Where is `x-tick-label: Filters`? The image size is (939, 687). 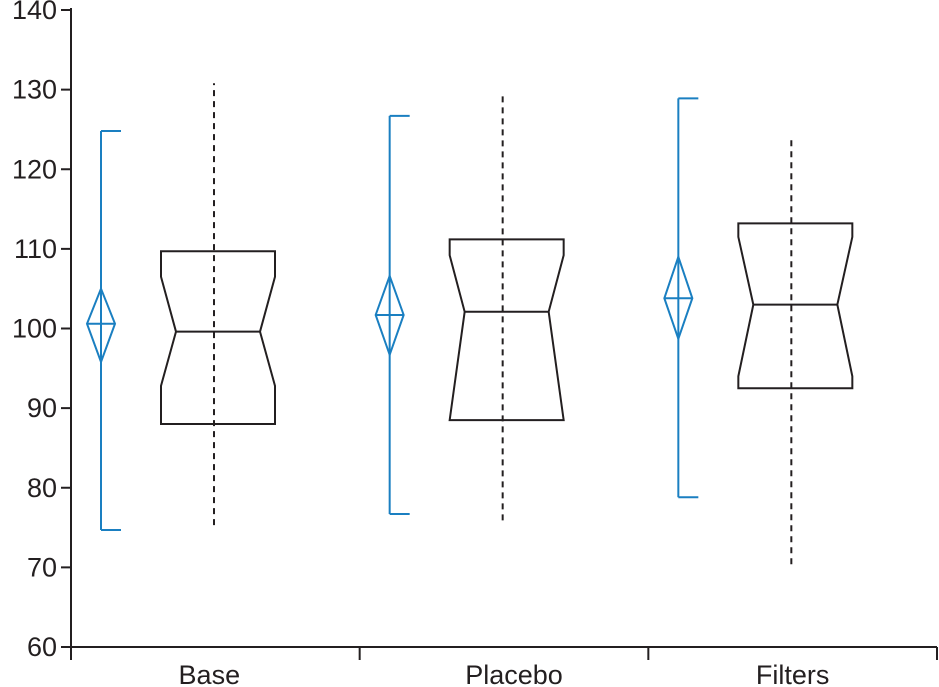 x-tick-label: Filters is located at coordinates (793, 673).